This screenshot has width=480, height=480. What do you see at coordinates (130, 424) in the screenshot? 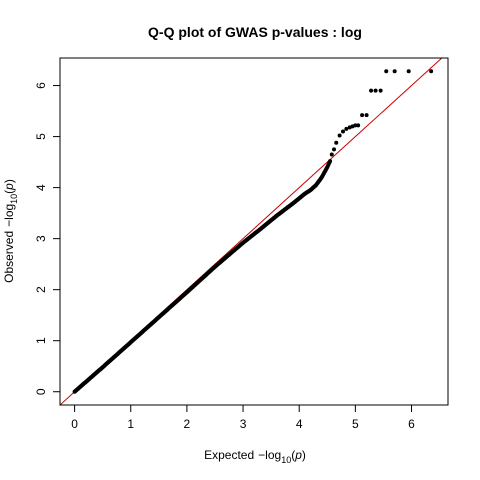
I see `x-tick-label: 1` at bounding box center [130, 424].